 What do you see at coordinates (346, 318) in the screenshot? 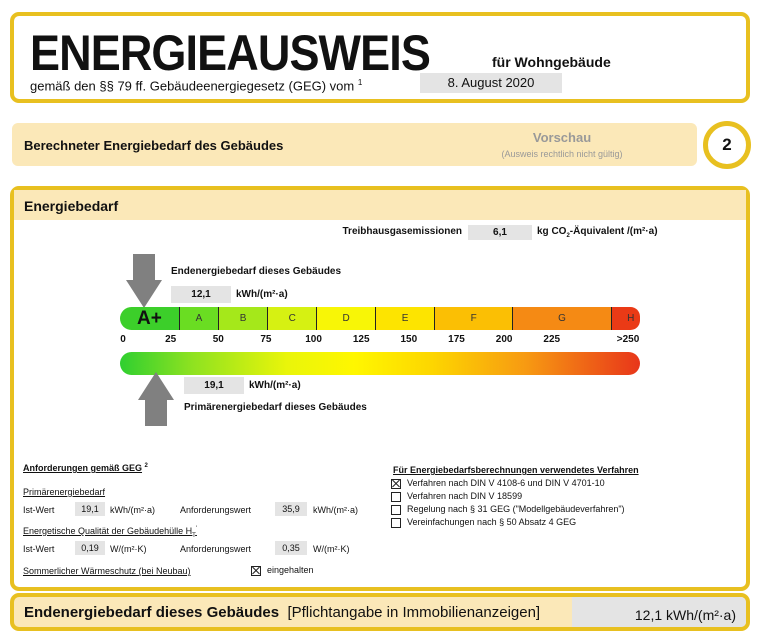
I see `class-segment-d: D` at bounding box center [346, 318].